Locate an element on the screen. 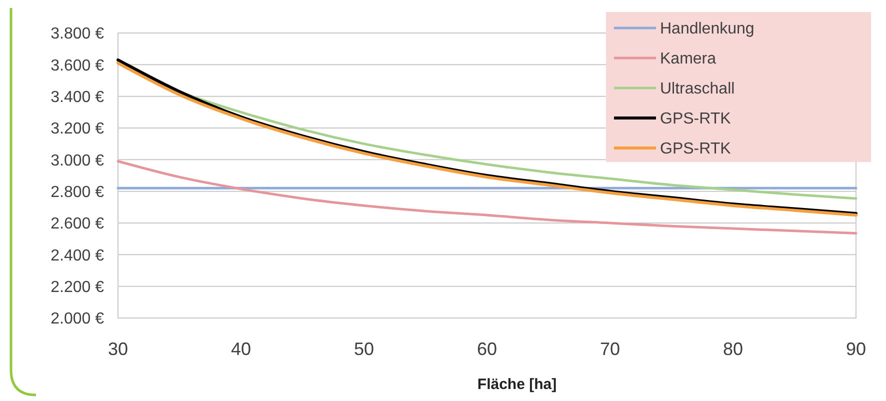  y-tick-label: 3.200 € is located at coordinates (77, 129).